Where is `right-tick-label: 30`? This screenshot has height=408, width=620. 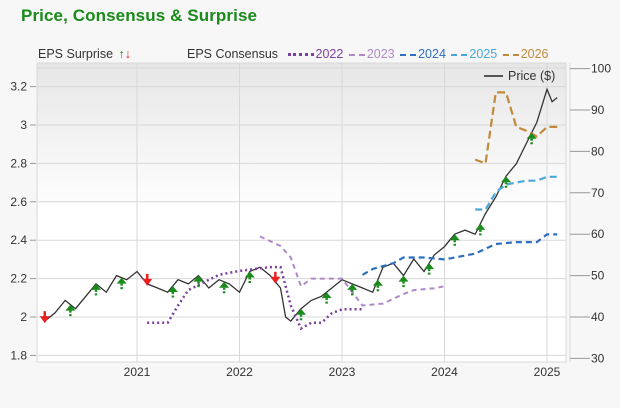
right-tick-label: 30 is located at coordinates (598, 358).